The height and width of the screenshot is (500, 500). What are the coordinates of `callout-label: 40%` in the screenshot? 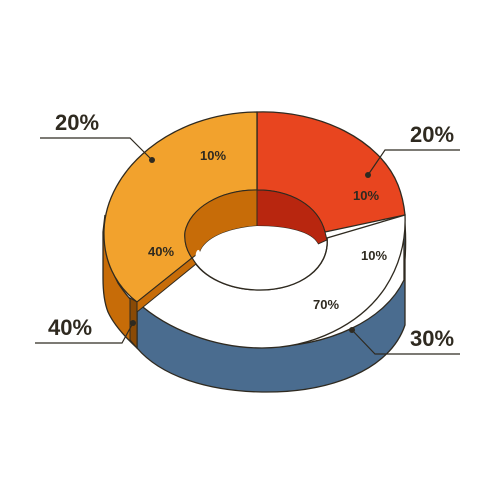 It's located at (70, 327).